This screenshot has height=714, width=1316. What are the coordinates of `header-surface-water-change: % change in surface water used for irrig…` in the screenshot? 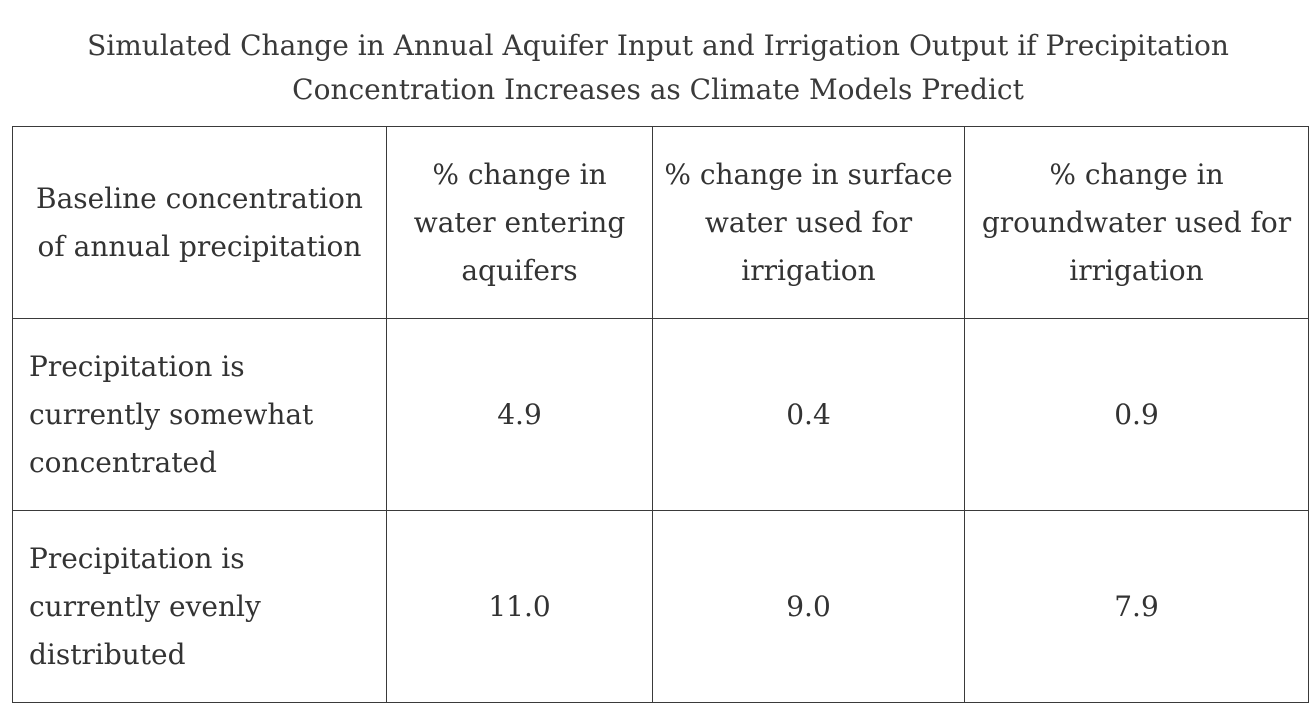 It's located at (808, 222).